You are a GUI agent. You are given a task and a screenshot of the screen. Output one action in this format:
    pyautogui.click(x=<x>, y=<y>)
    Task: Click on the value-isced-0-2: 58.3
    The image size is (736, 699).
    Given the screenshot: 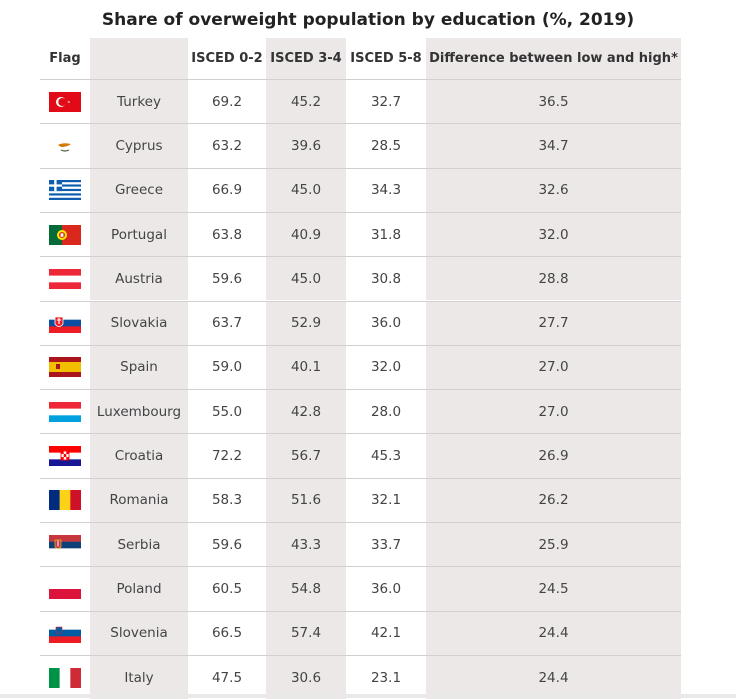 What is the action you would take?
    pyautogui.click(x=227, y=500)
    